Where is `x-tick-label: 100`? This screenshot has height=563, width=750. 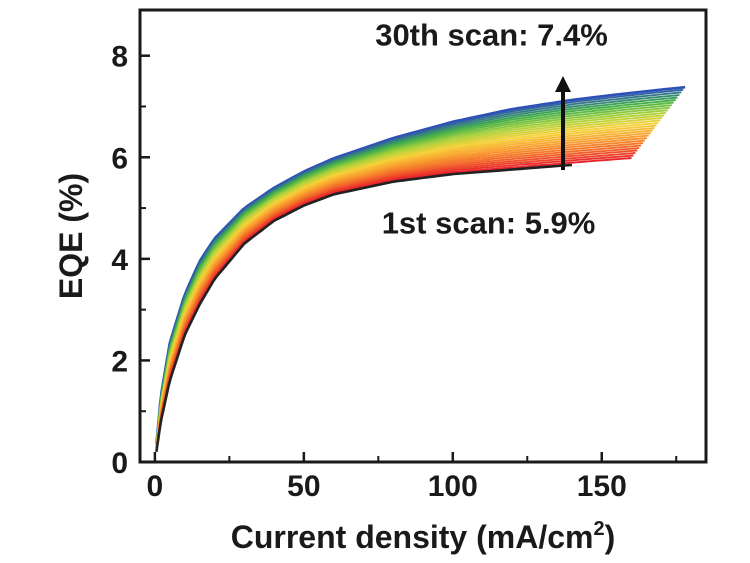
x-tick-label: 100 is located at coordinates (453, 486).